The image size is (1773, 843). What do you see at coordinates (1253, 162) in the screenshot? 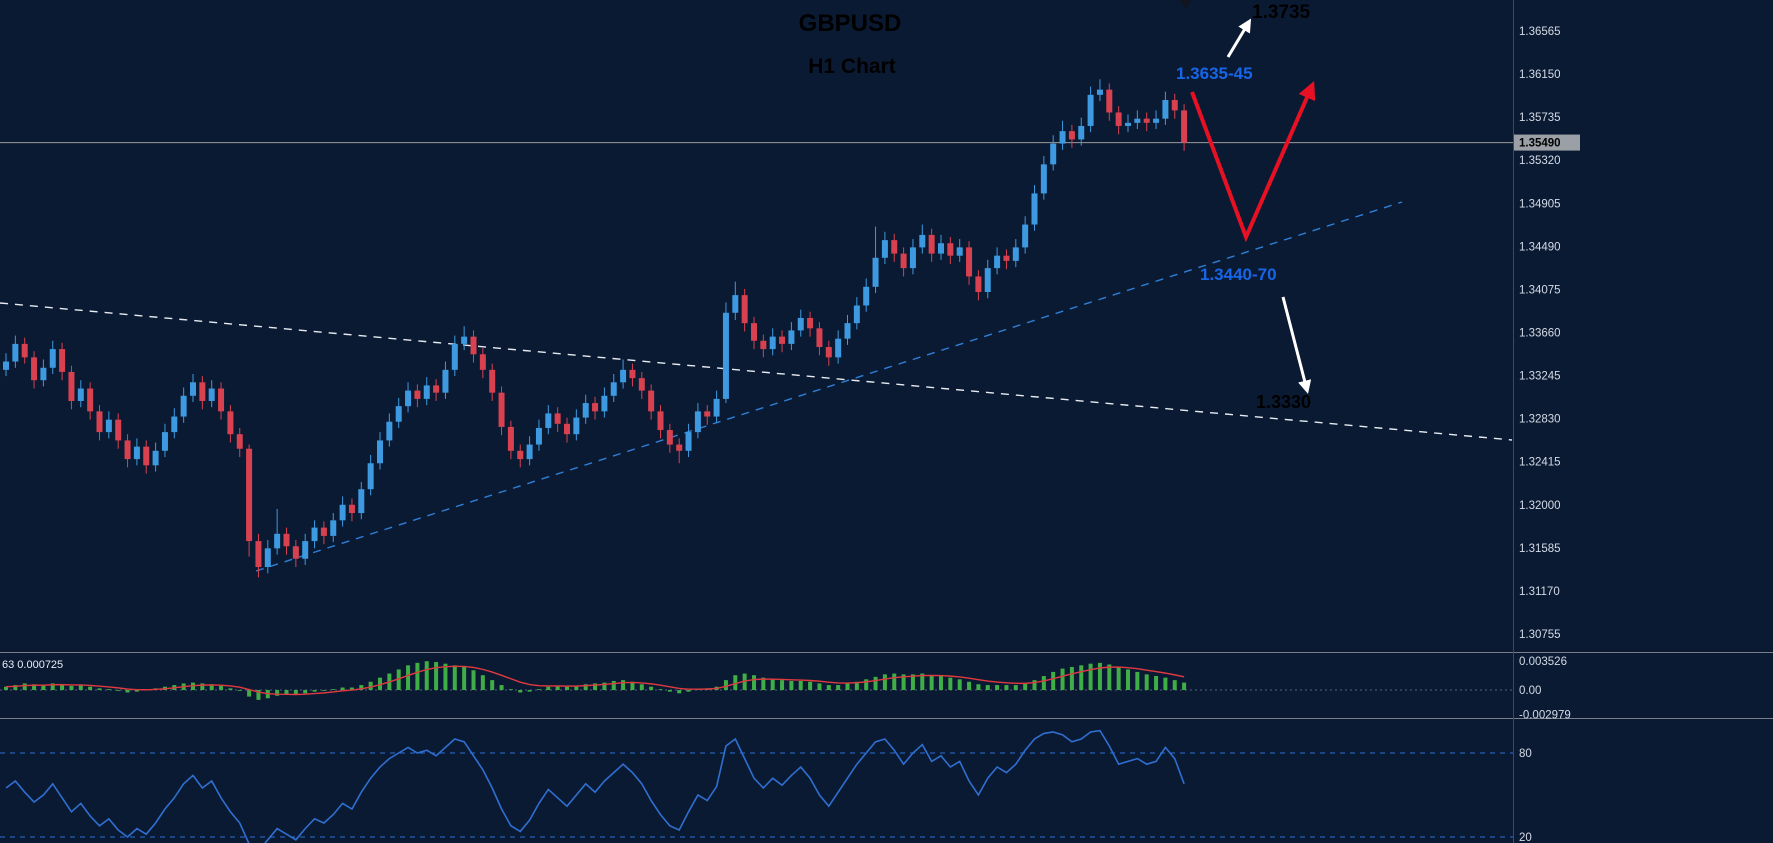
I see `red-pullback-path-arrow` at bounding box center [1253, 162].